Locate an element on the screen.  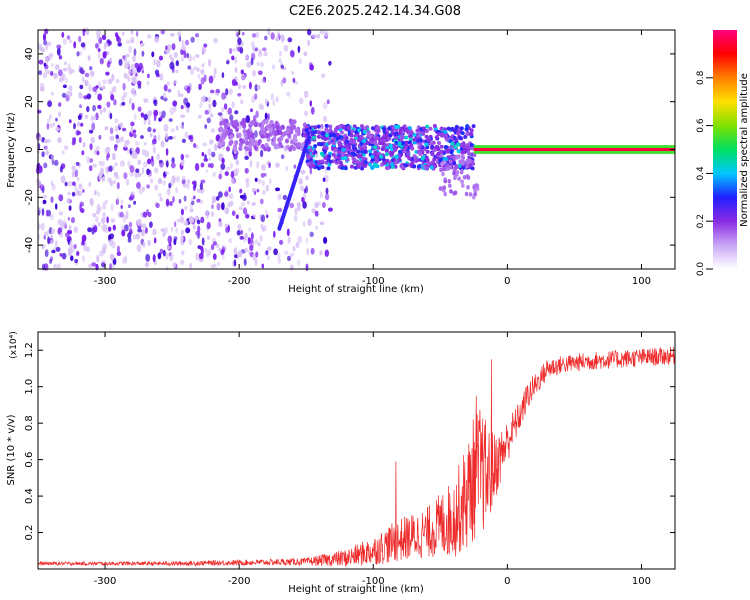
spectrogram-signal-layer is located at coordinates (446, 174).